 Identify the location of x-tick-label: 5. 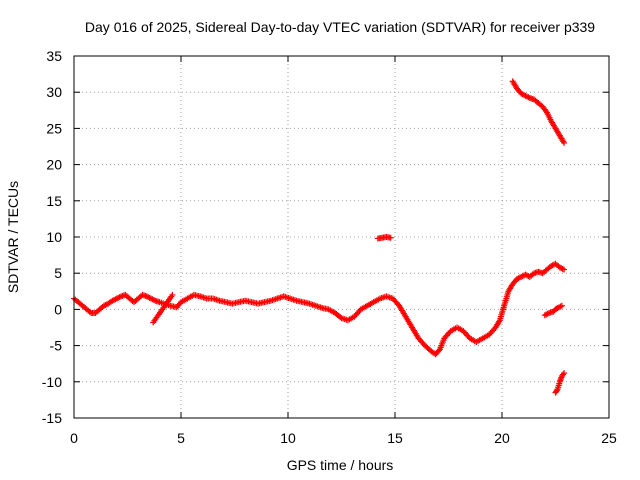
(181, 438).